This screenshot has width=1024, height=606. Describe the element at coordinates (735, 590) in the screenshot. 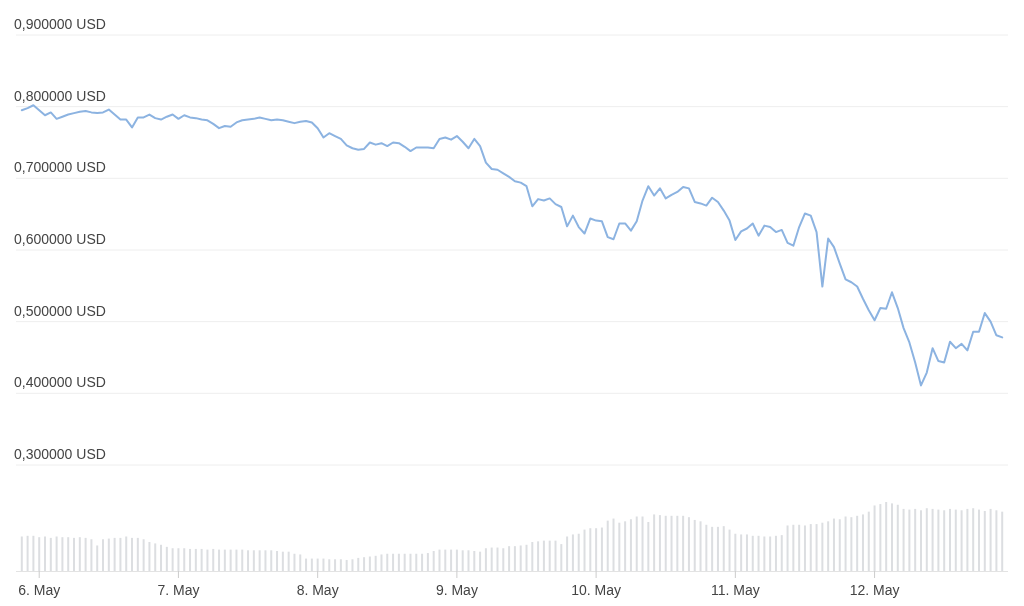

I see `x-tick-label: 11. May` at that location.